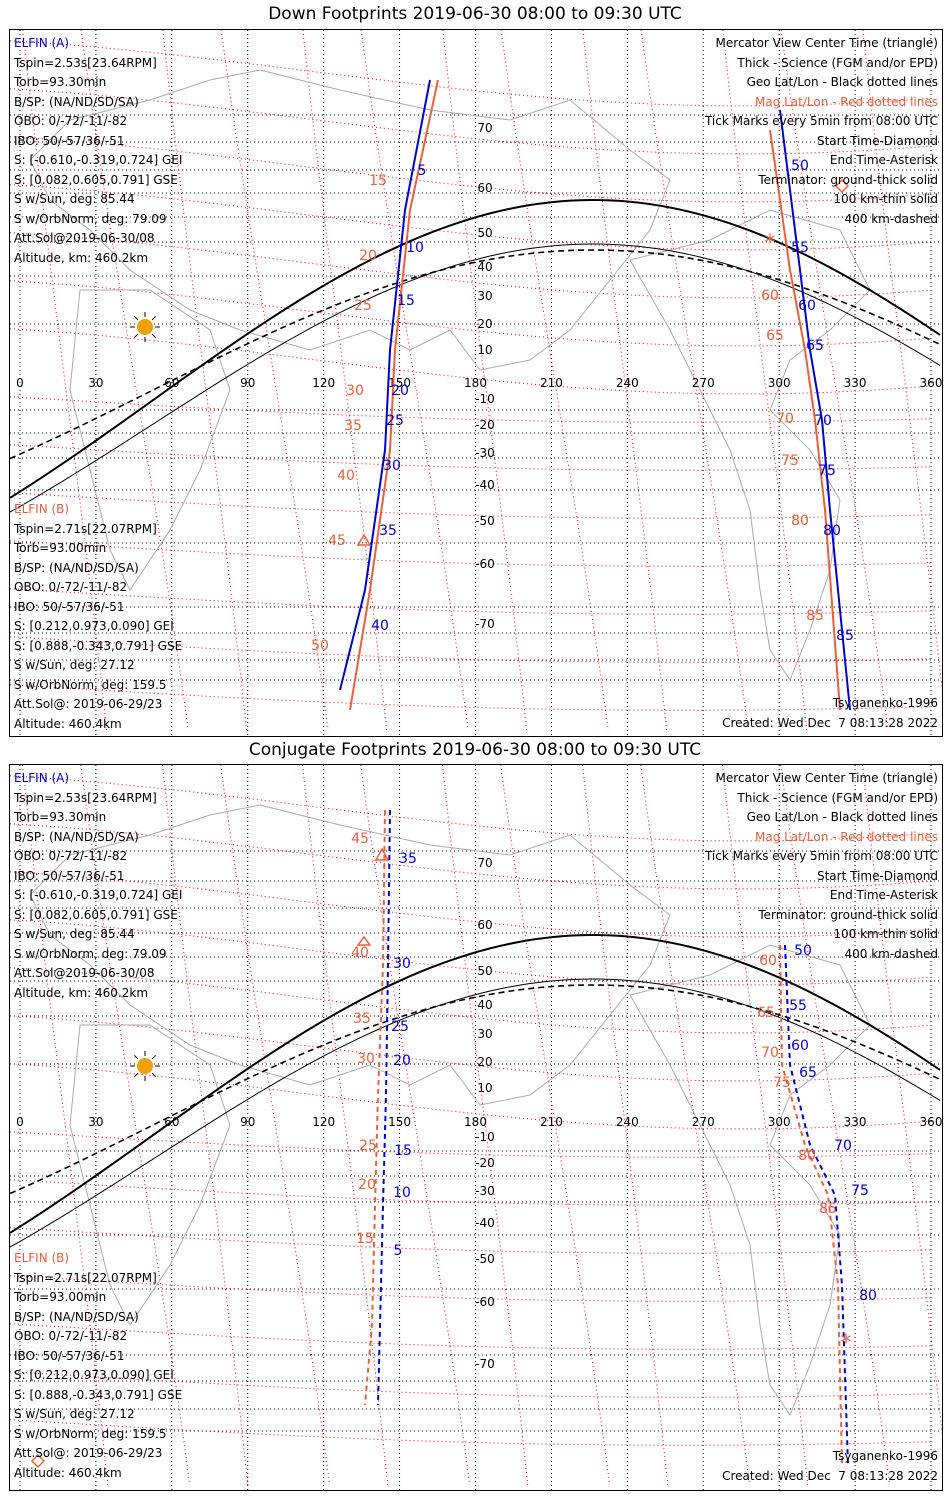  I want to click on param-line: S: [-0.610,-0.319,0.724] GEI, so click(98, 895).